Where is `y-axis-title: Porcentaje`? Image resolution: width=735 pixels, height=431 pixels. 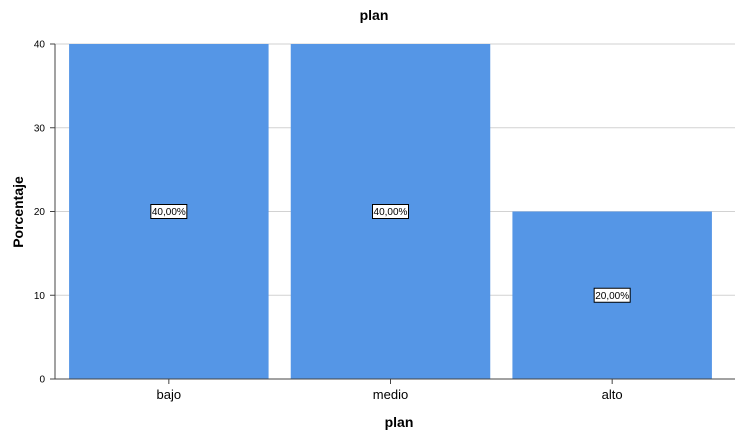
y-axis-title: Porcentaje is located at coordinates (18, 212).